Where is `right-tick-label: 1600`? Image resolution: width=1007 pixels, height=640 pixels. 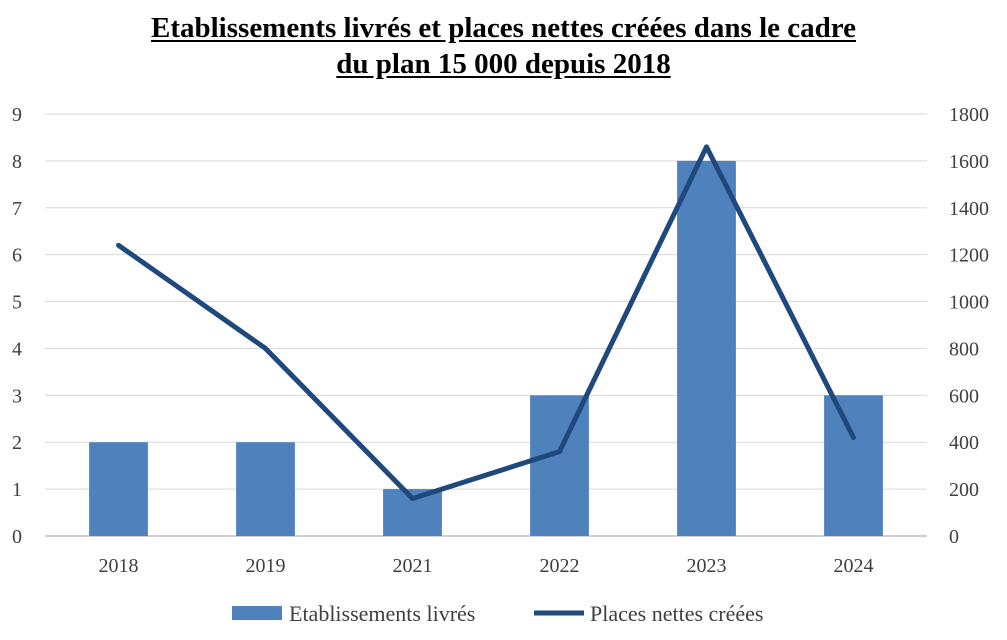 right-tick-label: 1600 is located at coordinates (969, 162).